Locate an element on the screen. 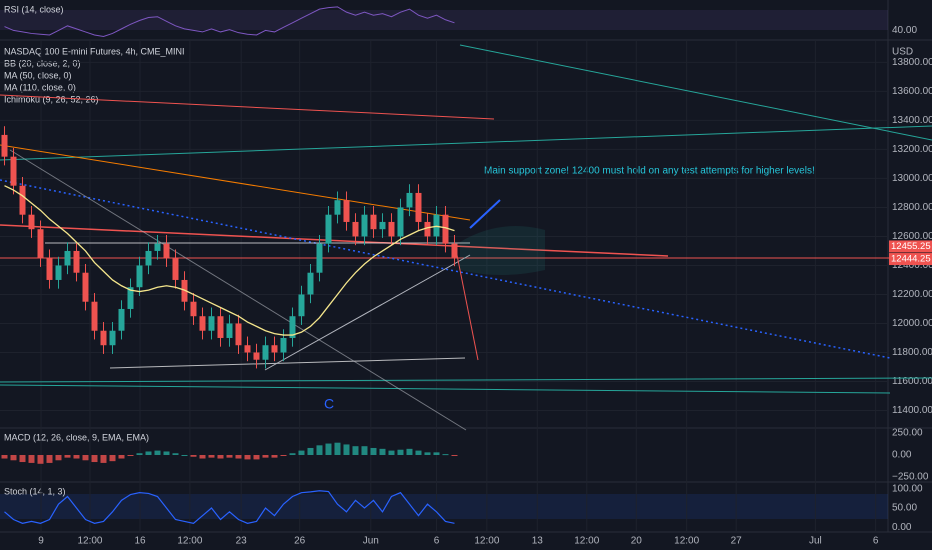 The width and height of the screenshot is (932, 550). x-tick-label: Jun is located at coordinates (371, 541).